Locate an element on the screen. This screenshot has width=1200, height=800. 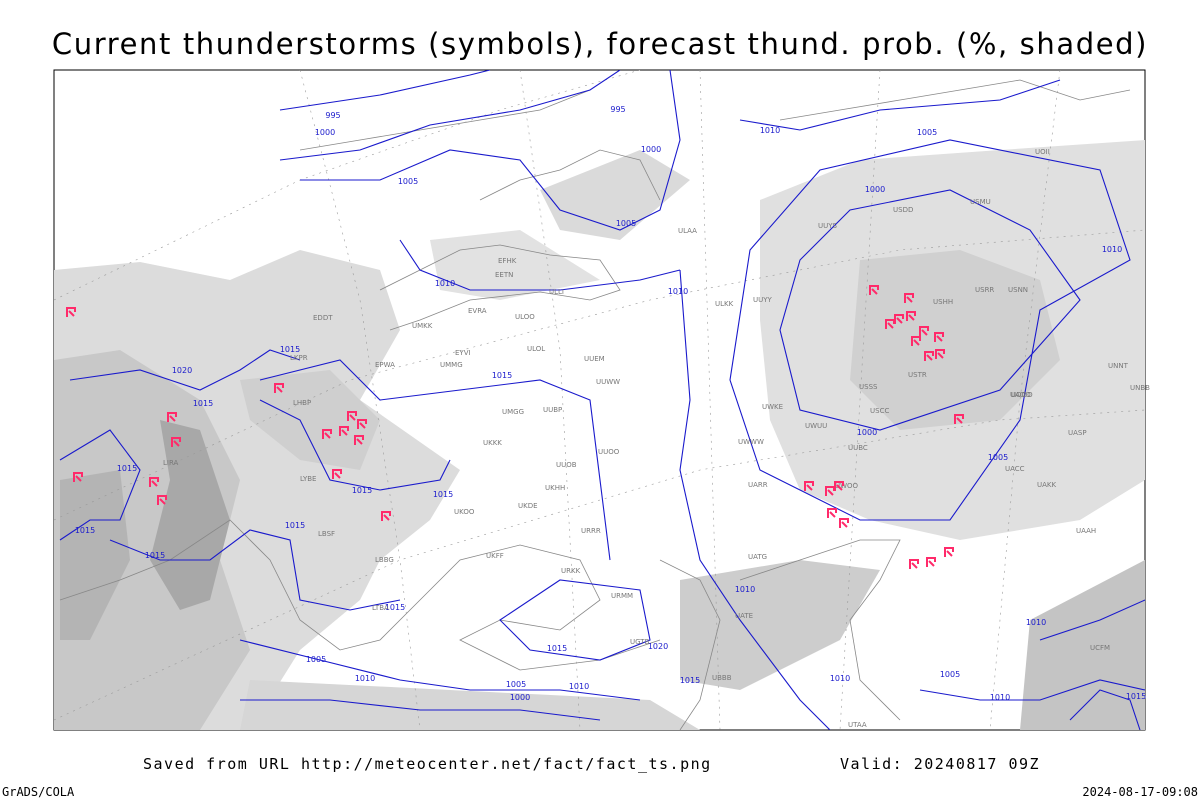
station-label: UWKE is located at coordinates (772, 407).